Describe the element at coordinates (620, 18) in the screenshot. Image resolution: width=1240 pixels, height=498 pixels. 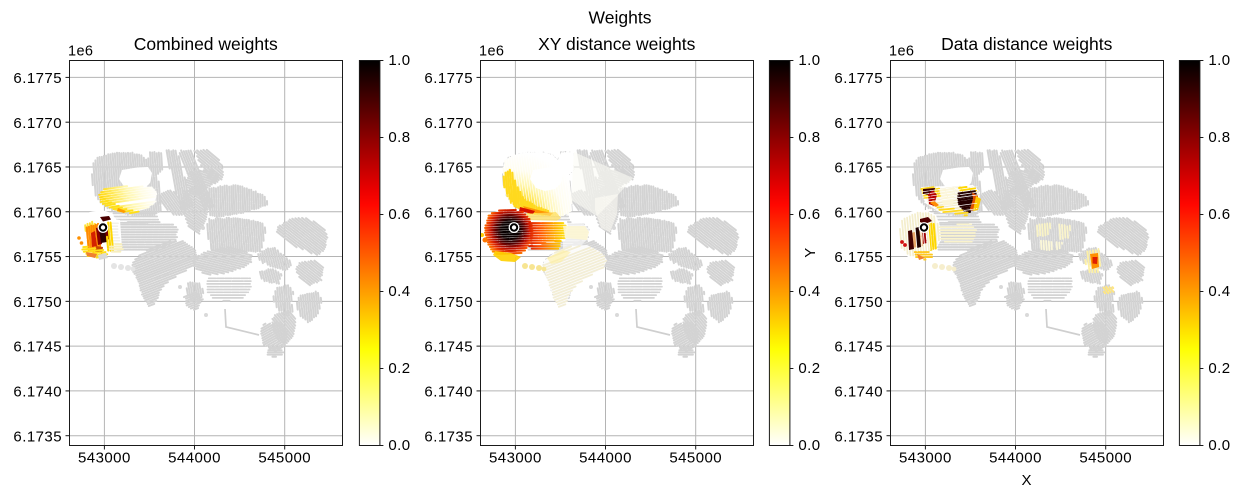
I see `svg-text: Weights` at that location.